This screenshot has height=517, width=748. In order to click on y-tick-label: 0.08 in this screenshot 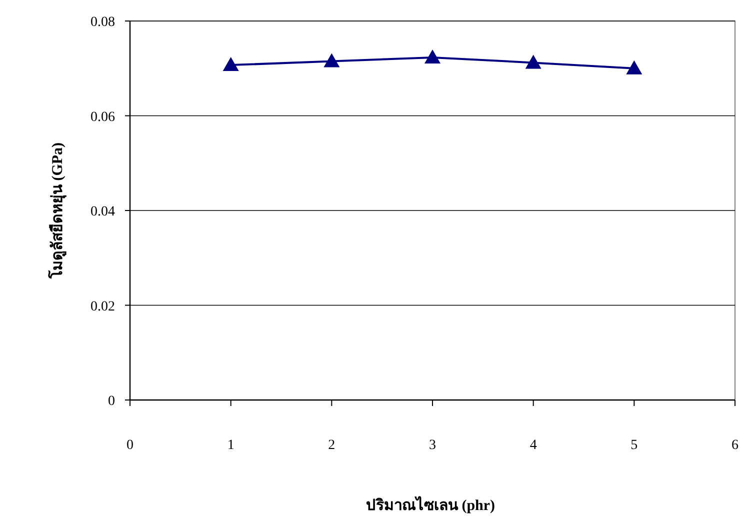, I will do `click(102, 22)`.